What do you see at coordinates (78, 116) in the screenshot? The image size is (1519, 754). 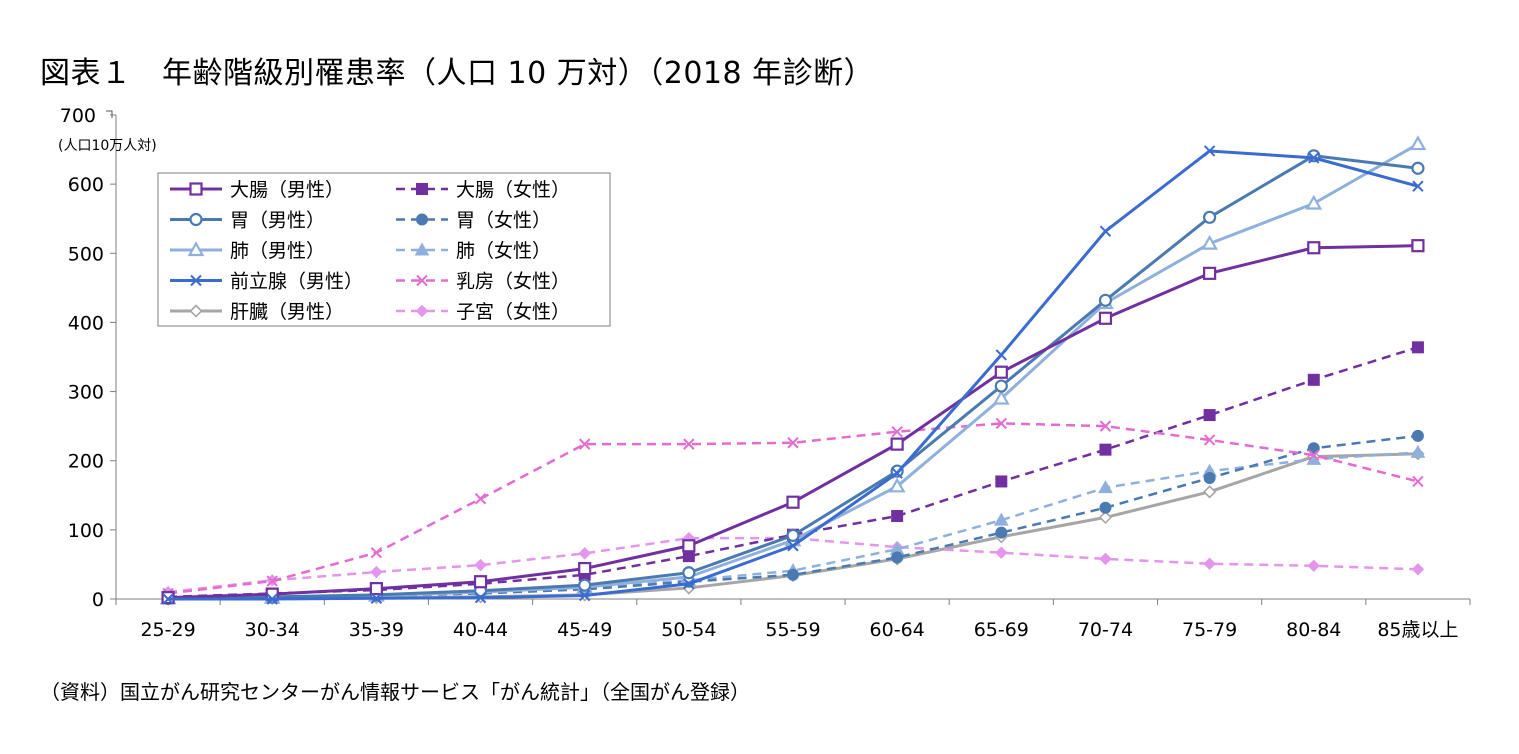 I see `y-tick-label: 700` at bounding box center [78, 116].